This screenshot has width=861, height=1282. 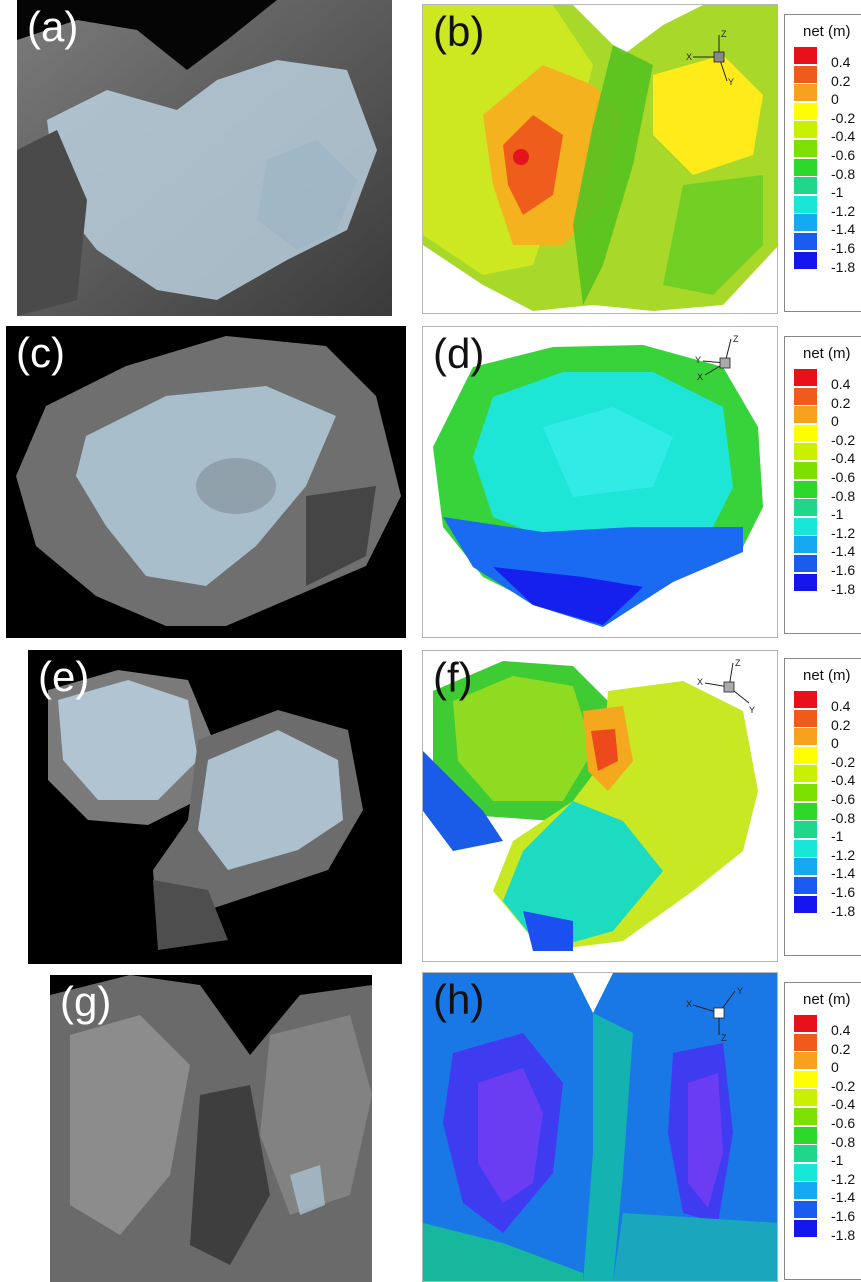 I want to click on comet-photo-a-image, so click(x=204, y=158).